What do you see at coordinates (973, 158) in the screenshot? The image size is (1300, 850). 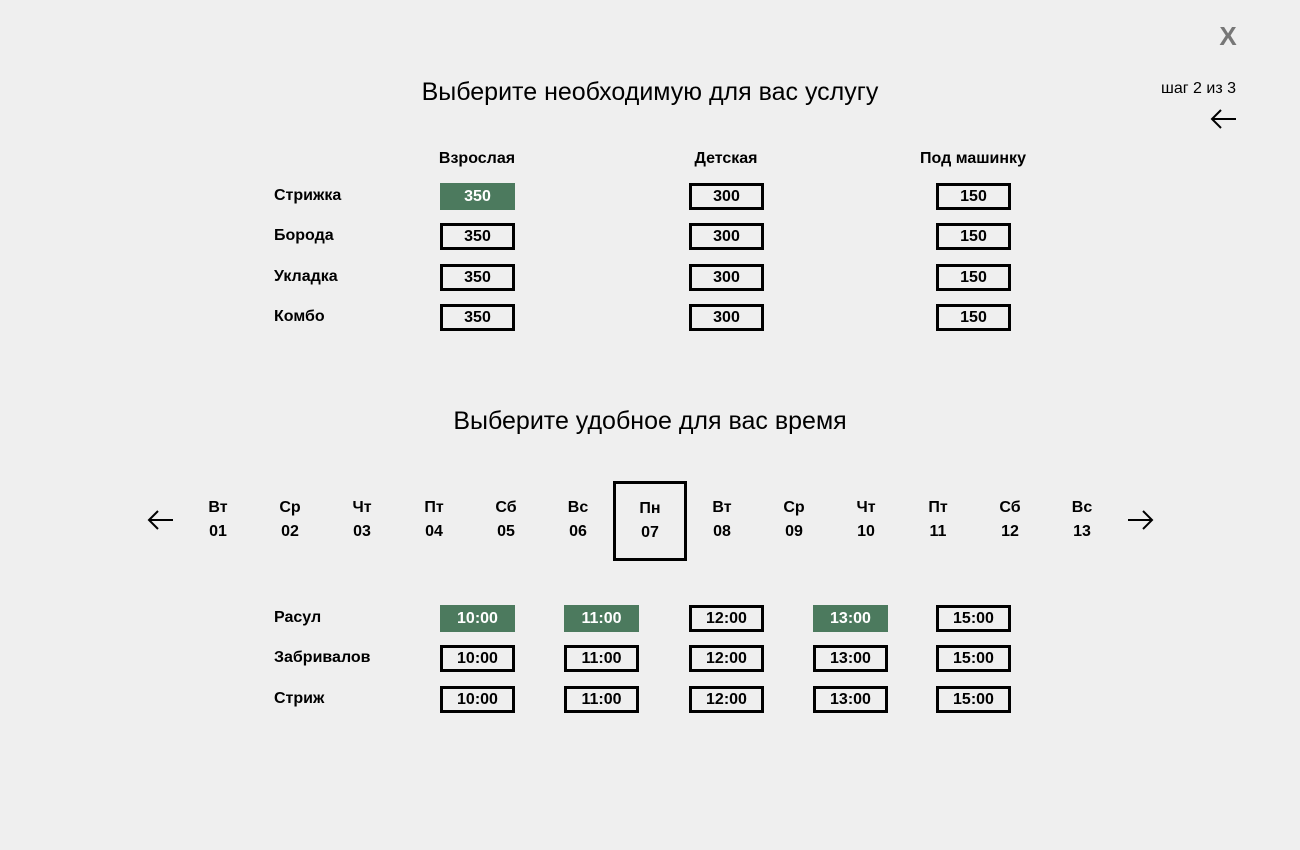 I see `column-header: Под машинку` at bounding box center [973, 158].